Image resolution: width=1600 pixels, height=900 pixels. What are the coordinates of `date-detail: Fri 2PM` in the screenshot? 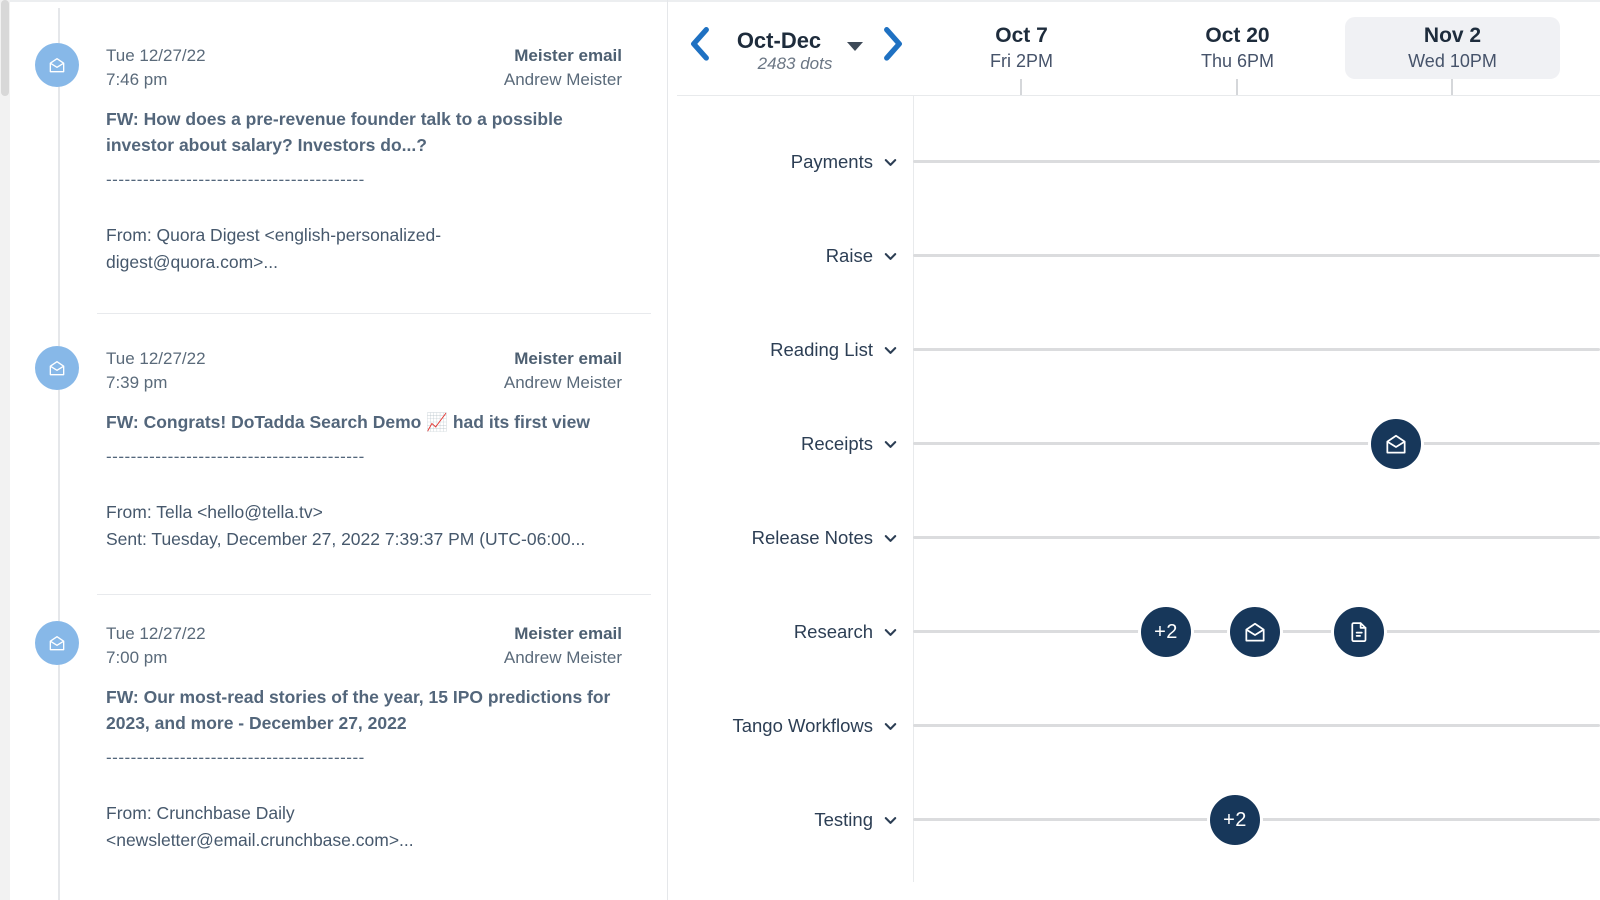 It's located at (1021, 61).